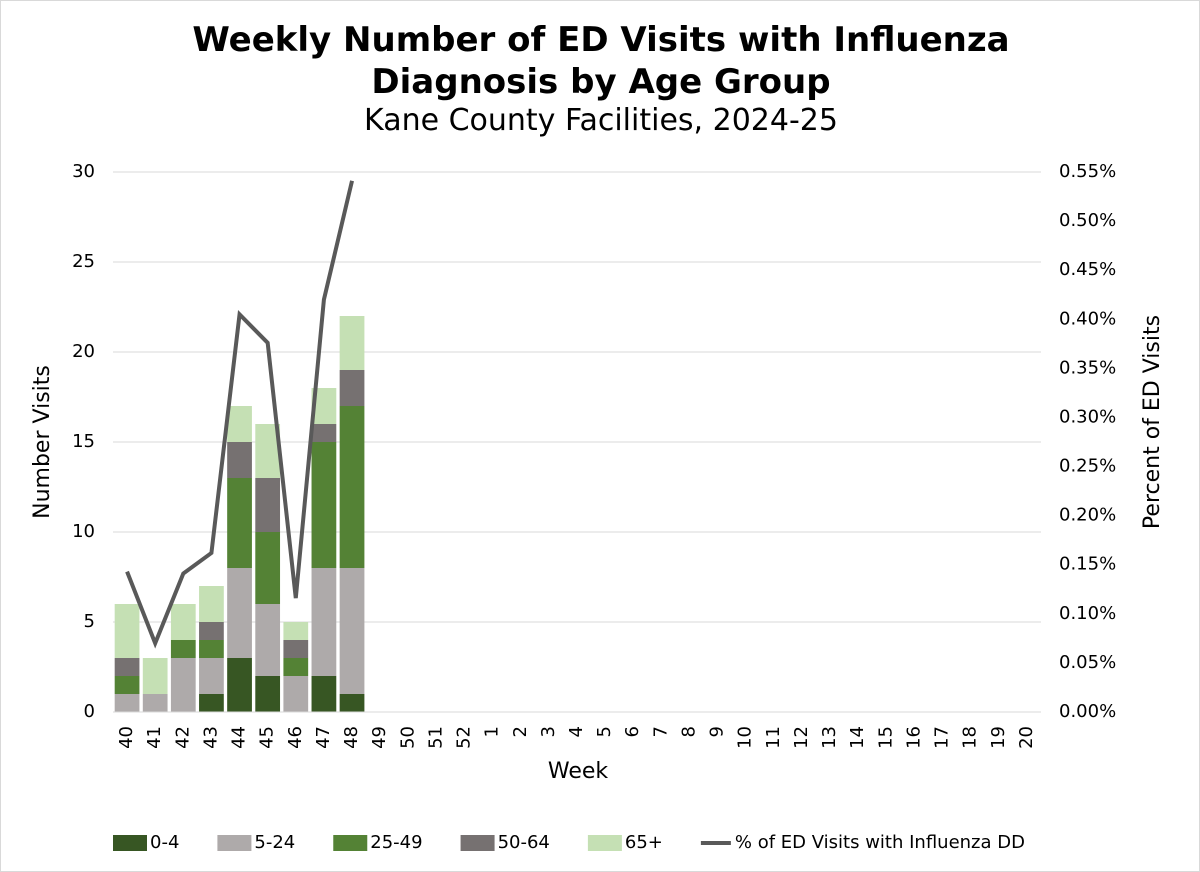  I want to click on x-axis-label: Week, so click(578, 771).